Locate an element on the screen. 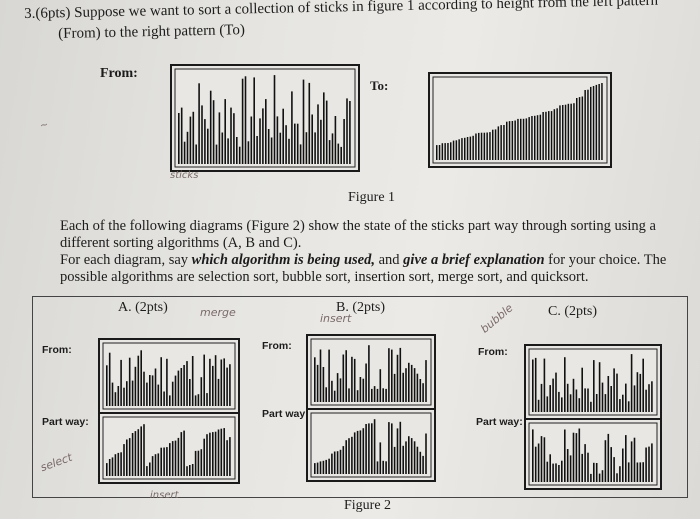  column-c-partway-label: Part way: is located at coordinates (499, 422).